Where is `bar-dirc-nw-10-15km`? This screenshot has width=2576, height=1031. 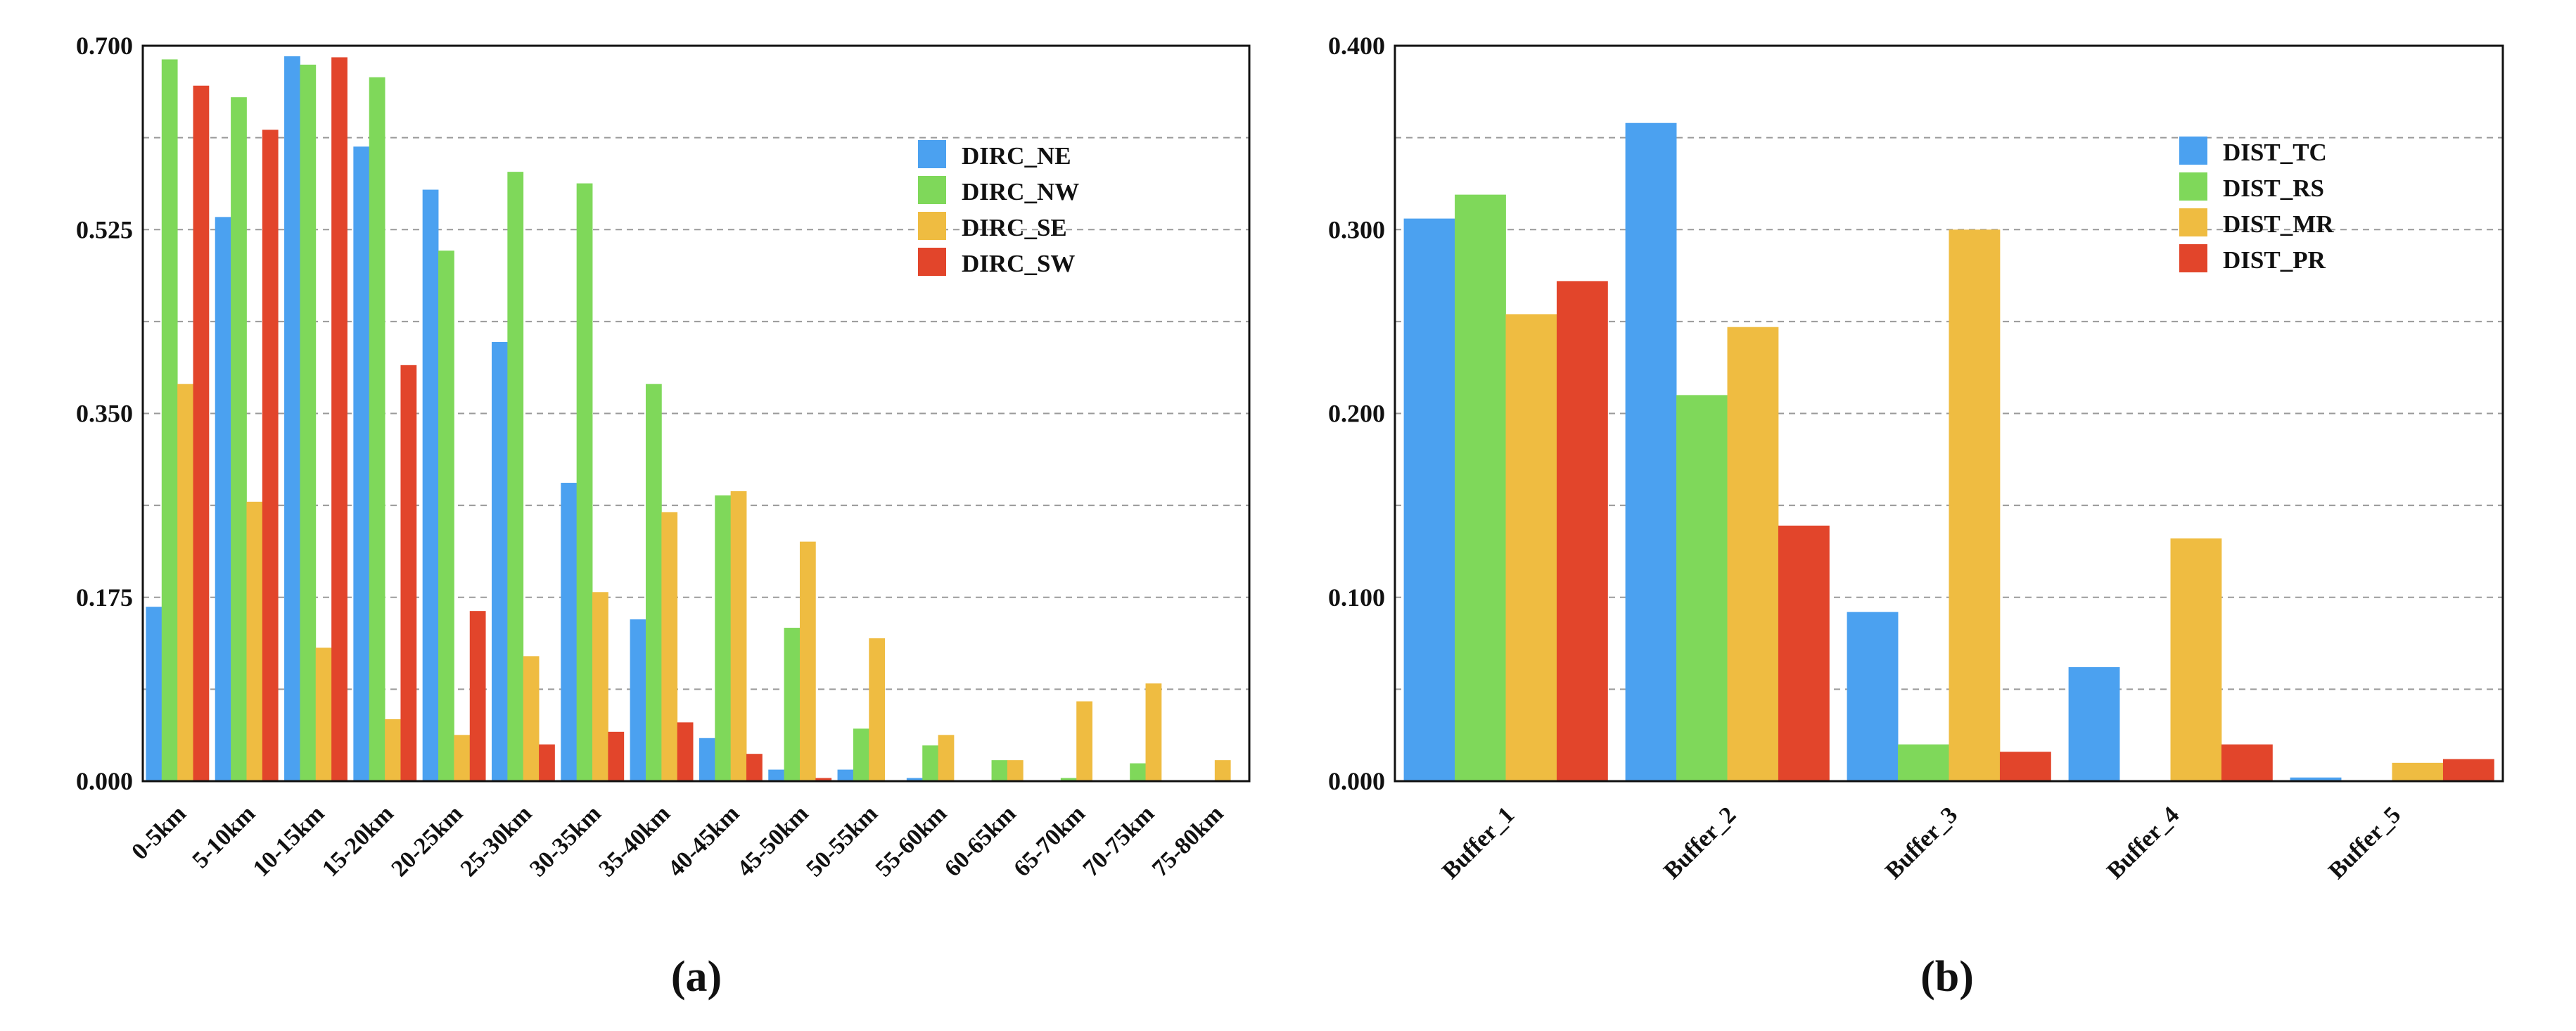
bar-dirc-nw-10-15km is located at coordinates (308, 423).